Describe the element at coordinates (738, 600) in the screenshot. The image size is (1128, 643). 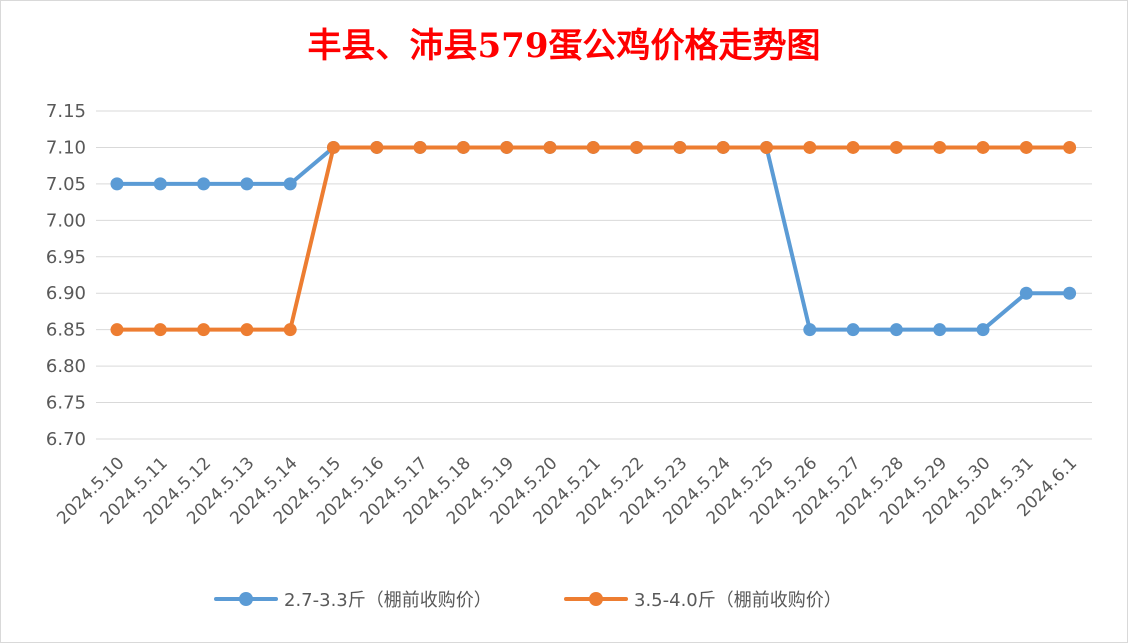
I see `legend-label: 3.5-4.0斤（棚前收购价）` at that location.